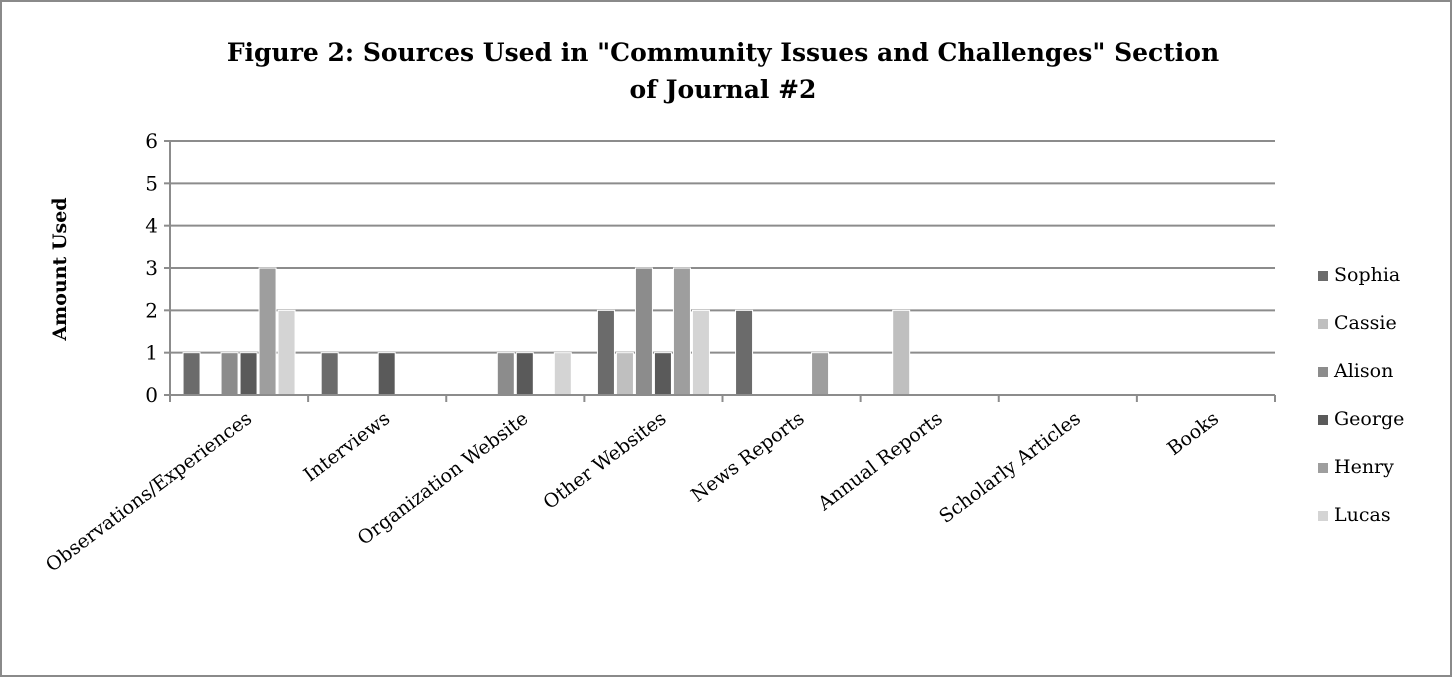 This screenshot has height=677, width=1452. Describe the element at coordinates (151, 395) in the screenshot. I see `y-tick-label: 0` at that location.